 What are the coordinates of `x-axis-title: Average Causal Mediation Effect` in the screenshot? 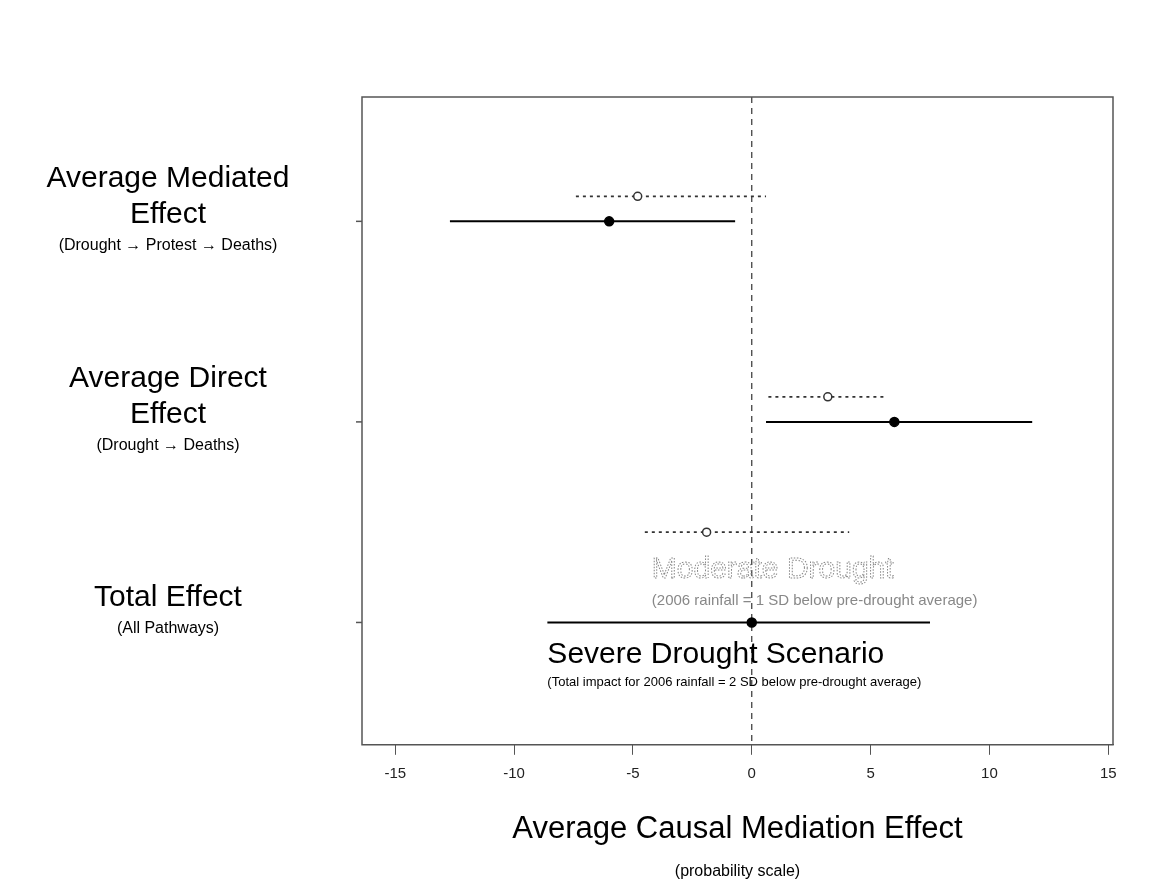 It's located at (738, 827).